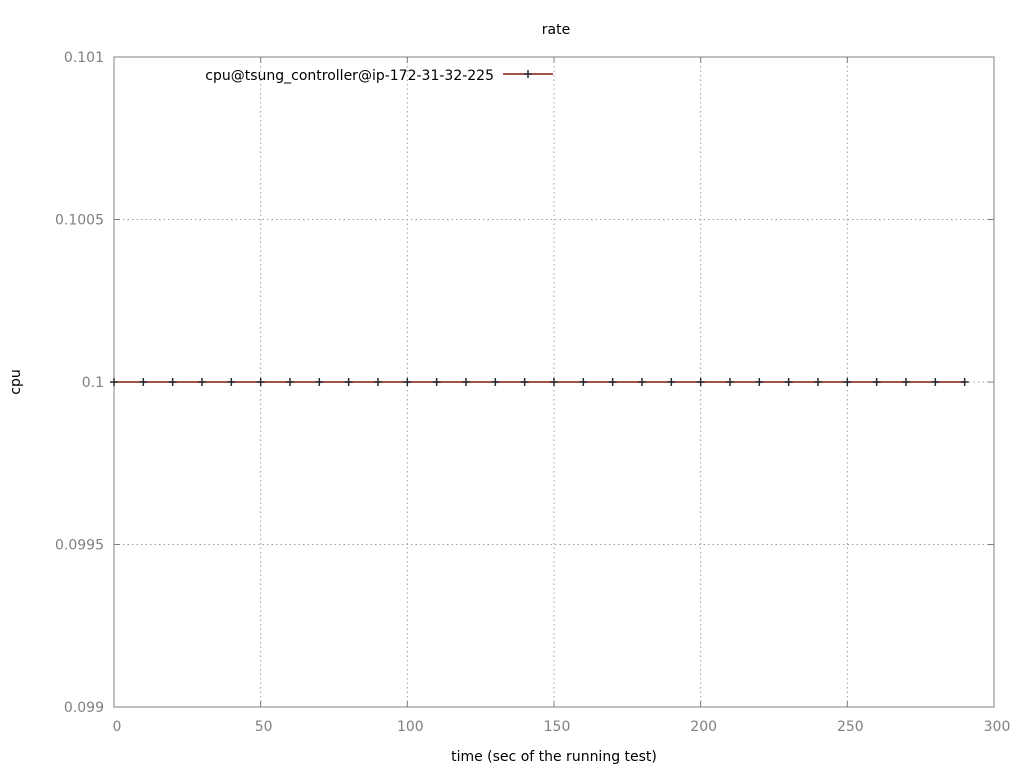  I want to click on legend-label: cpu@tsung_controller@ip-172-31-32-225, so click(349, 76).